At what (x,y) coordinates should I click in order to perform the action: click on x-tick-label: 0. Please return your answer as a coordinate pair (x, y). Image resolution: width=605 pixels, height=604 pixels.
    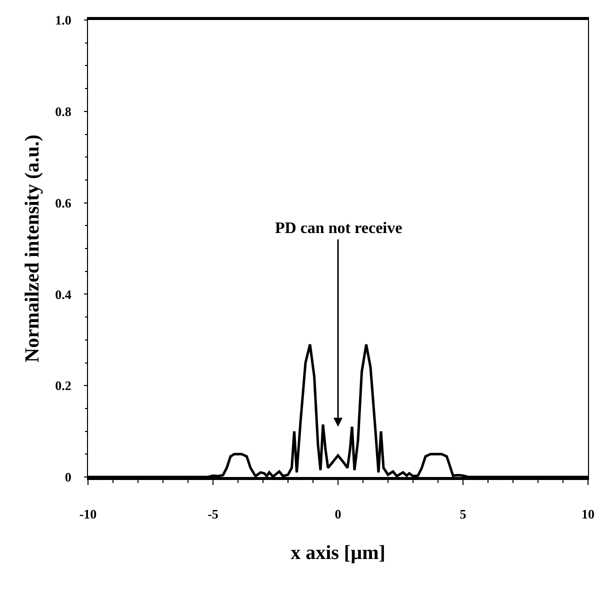
    Looking at the image, I should click on (338, 514).